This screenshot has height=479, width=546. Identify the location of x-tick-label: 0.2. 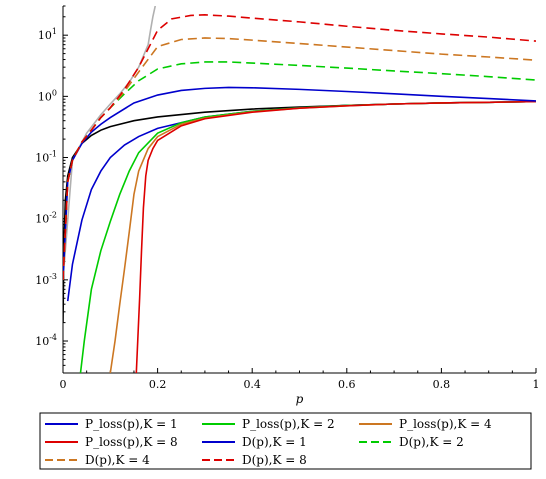
(158, 384).